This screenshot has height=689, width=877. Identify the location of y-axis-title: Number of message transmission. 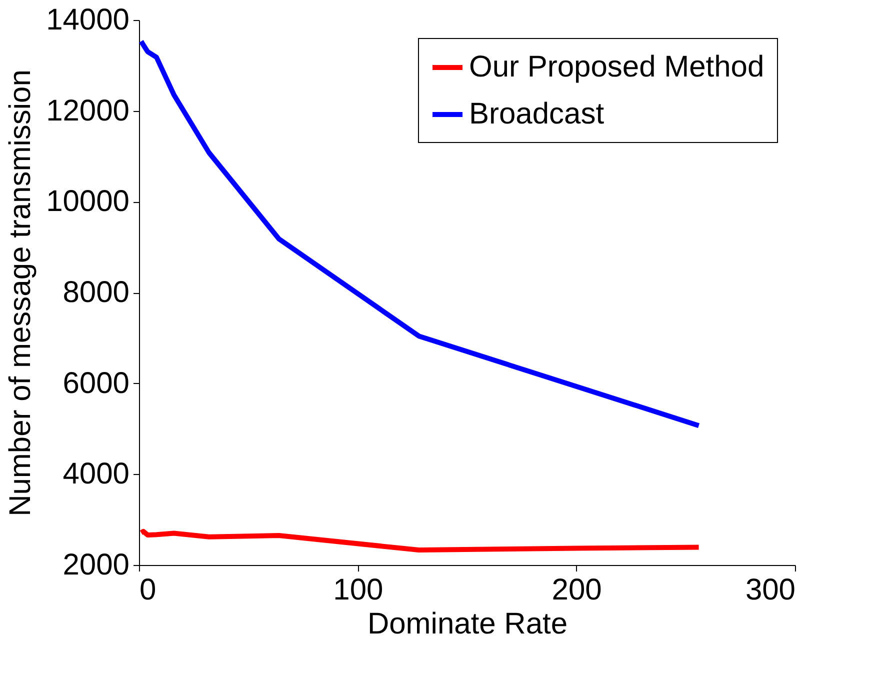
(21, 293).